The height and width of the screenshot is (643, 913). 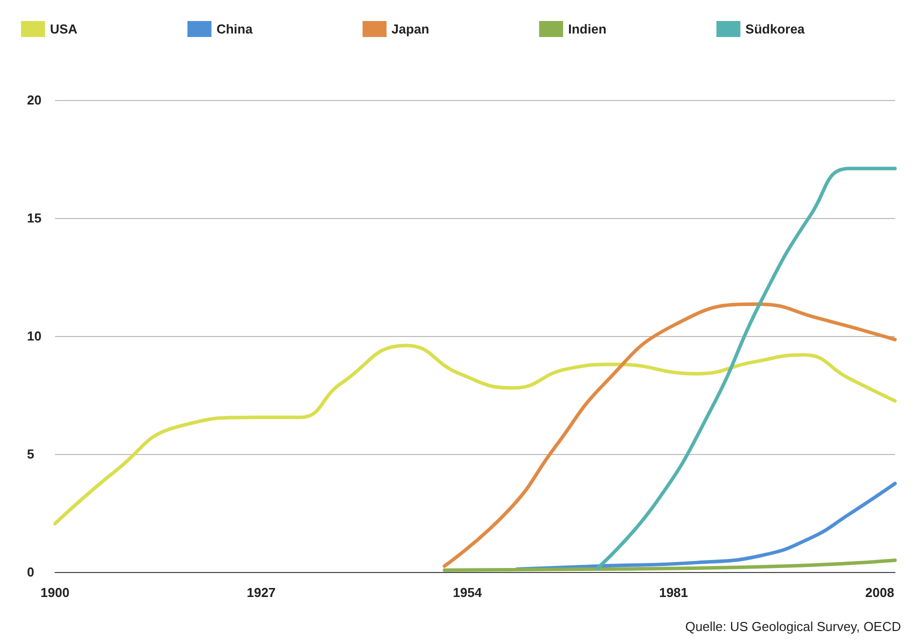 What do you see at coordinates (673, 592) in the screenshot?
I see `x-tick-label: 1981` at bounding box center [673, 592].